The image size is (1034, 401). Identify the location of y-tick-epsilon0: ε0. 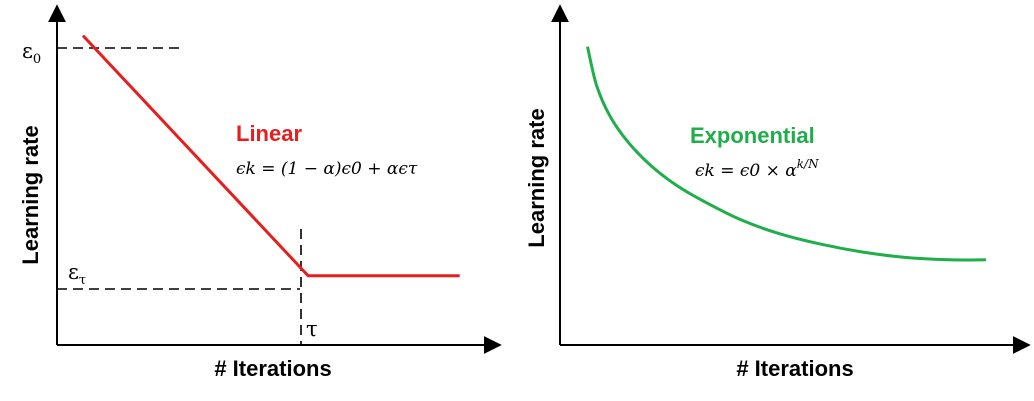
(31, 53).